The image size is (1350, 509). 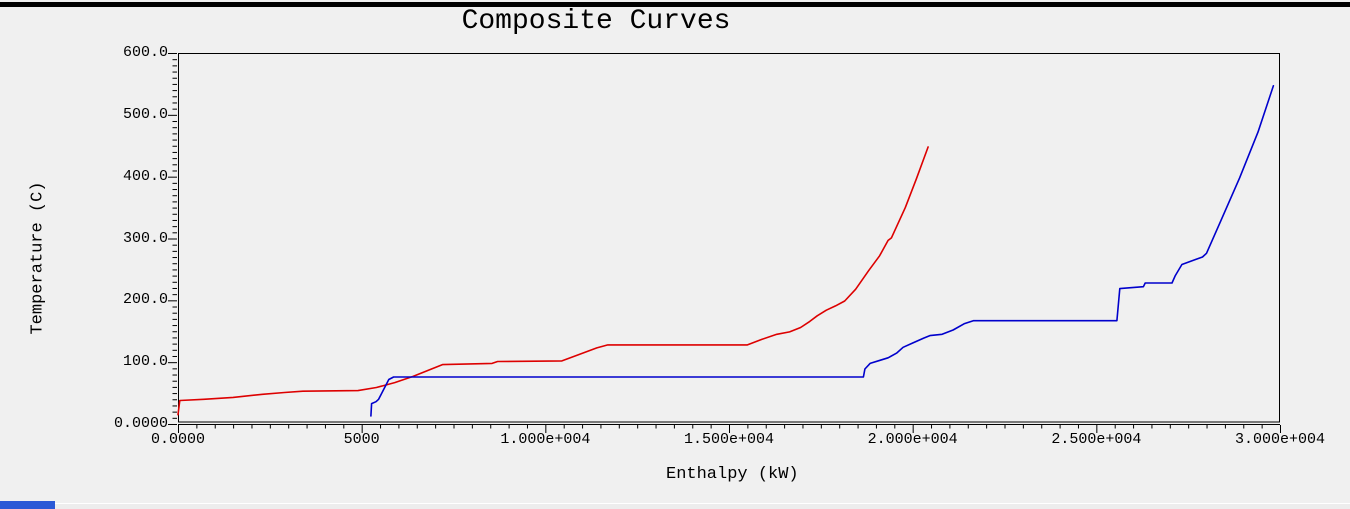 I want to click on y-tick-label: 400.0, so click(x=145, y=176).